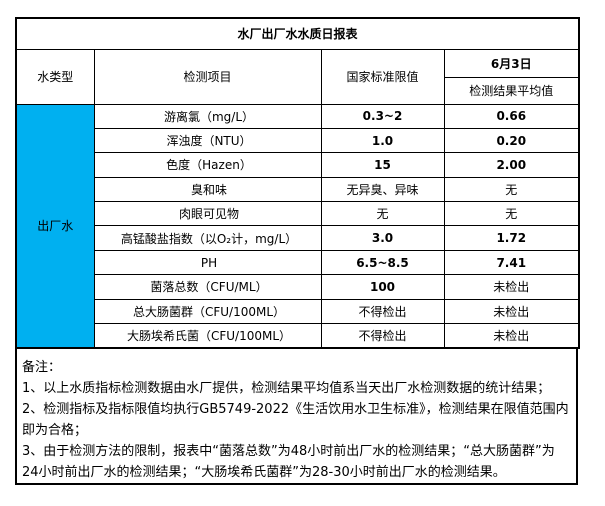 Image resolution: width=605 pixels, height=506 pixels. I want to click on notes-label: 备注：, so click(42, 367).